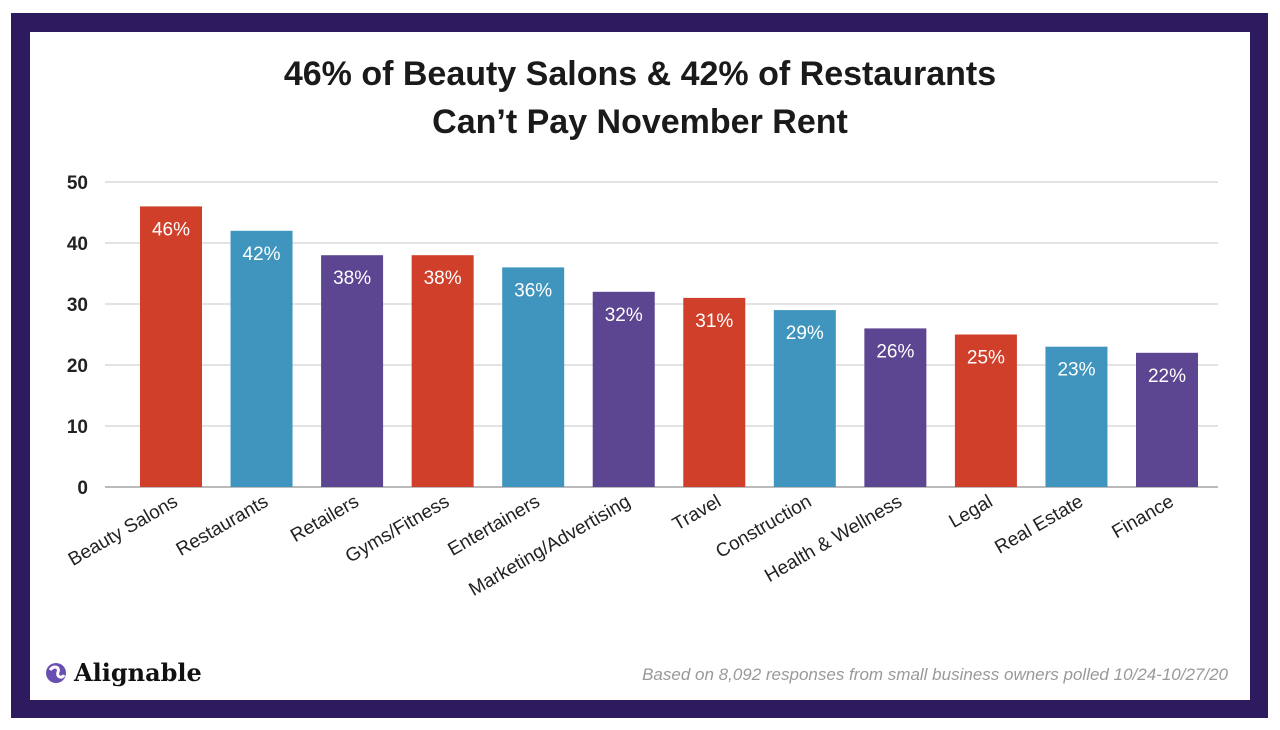 The height and width of the screenshot is (730, 1280). I want to click on x-tick-label: Legal, so click(971, 511).